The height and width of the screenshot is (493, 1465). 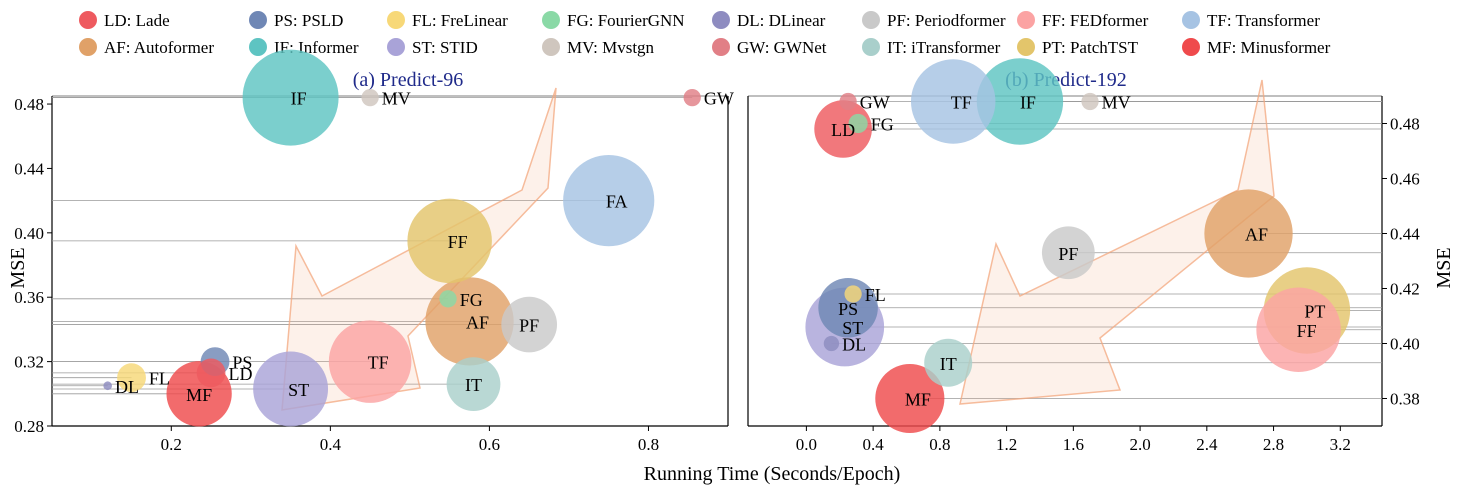 I want to click on bubble-label-fg: FG, so click(x=882, y=125).